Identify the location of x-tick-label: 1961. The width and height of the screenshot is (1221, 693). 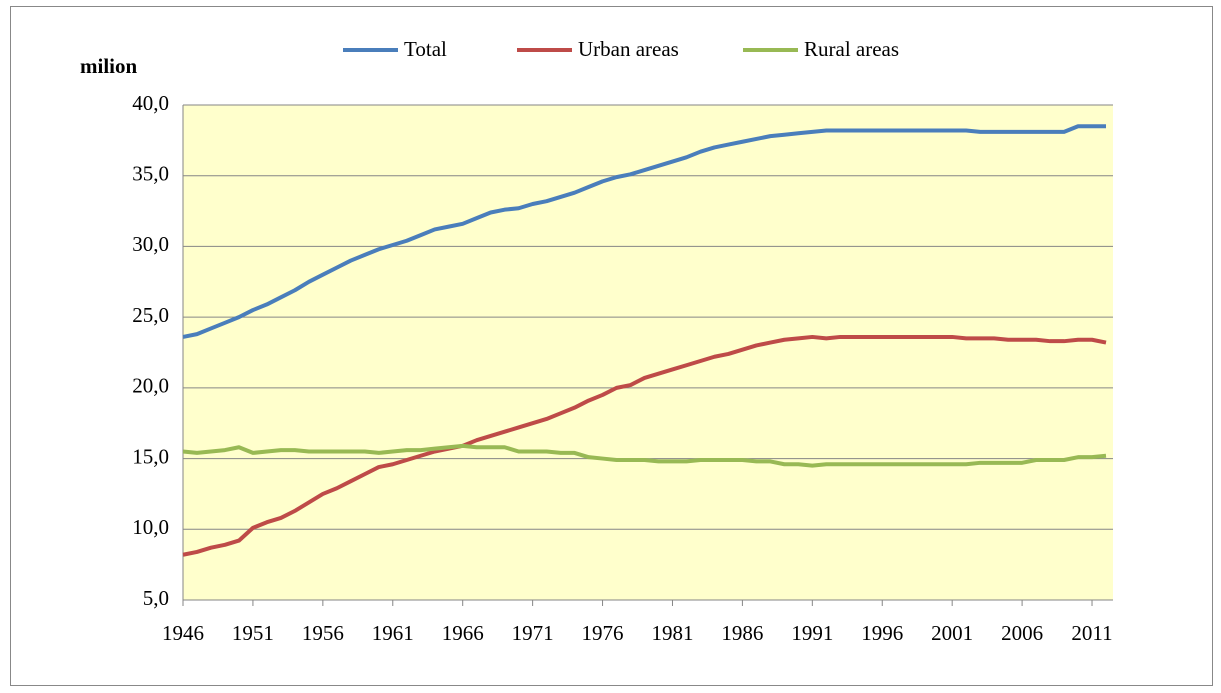
(393, 633).